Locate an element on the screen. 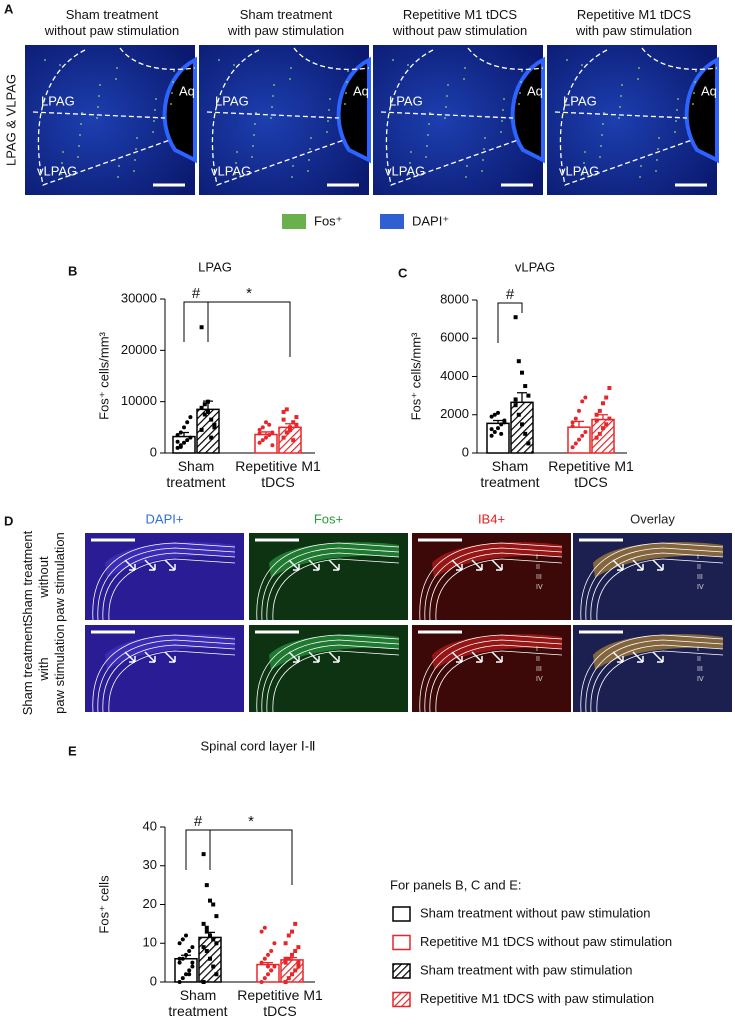 This screenshot has height=1036, width=735. legend-title: For panels B, C and E: is located at coordinates (456, 884).